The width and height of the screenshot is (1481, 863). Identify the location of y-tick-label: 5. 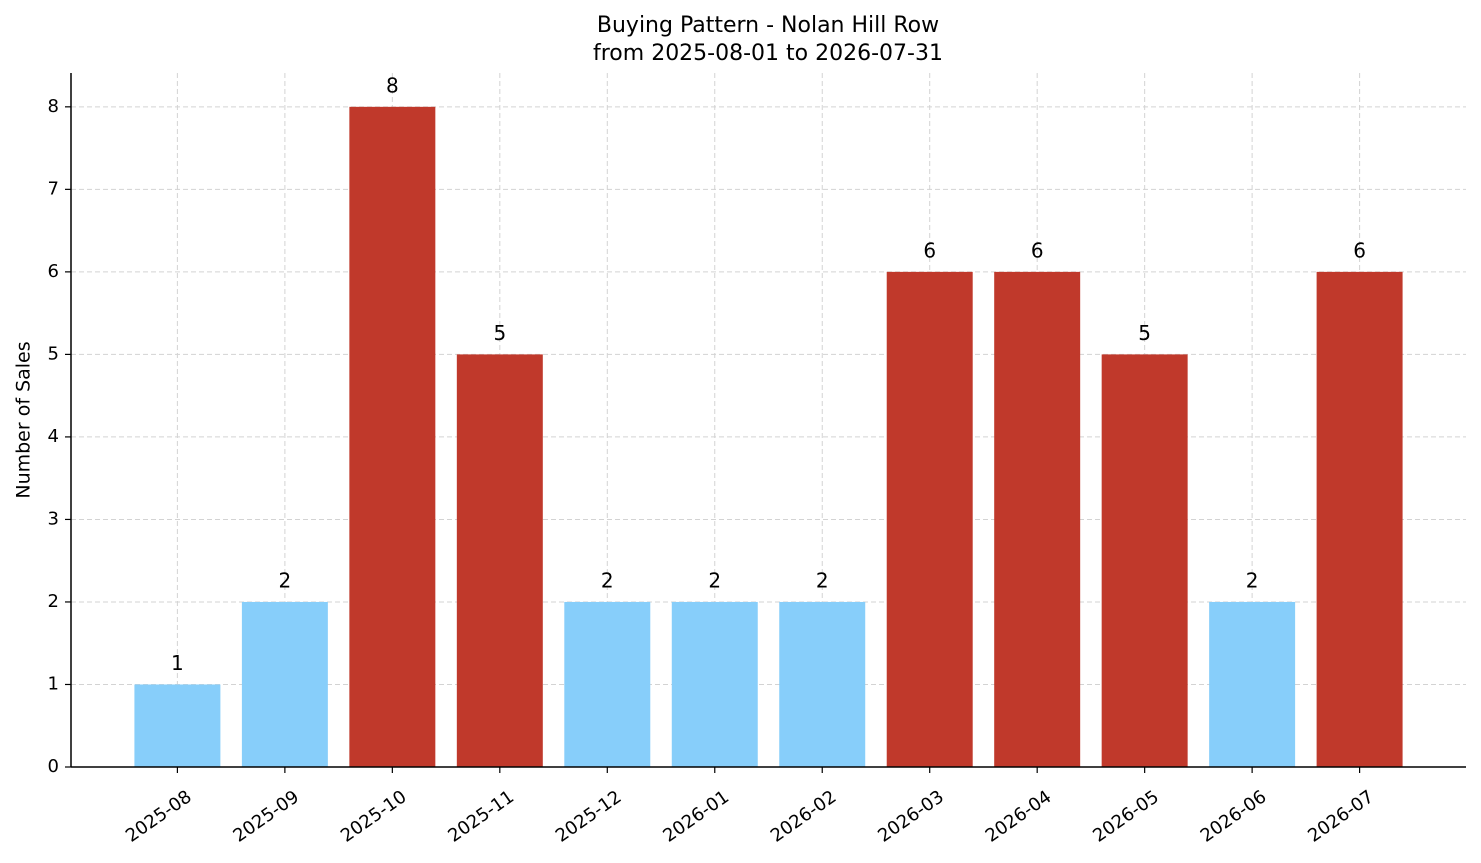
(53, 353).